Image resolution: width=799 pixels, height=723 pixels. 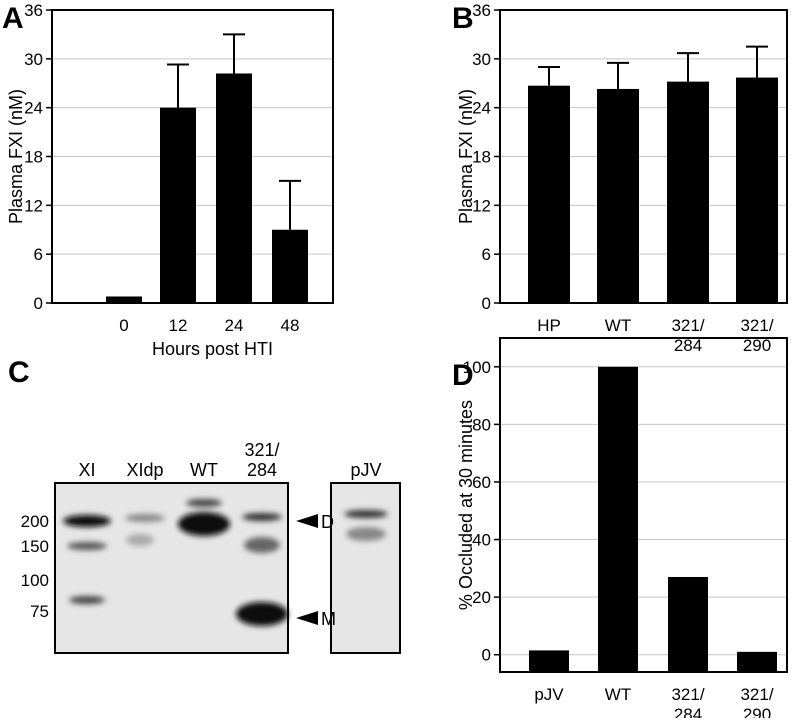 What do you see at coordinates (481, 597) in the screenshot?
I see `y-tick-label: 20` at bounding box center [481, 597].